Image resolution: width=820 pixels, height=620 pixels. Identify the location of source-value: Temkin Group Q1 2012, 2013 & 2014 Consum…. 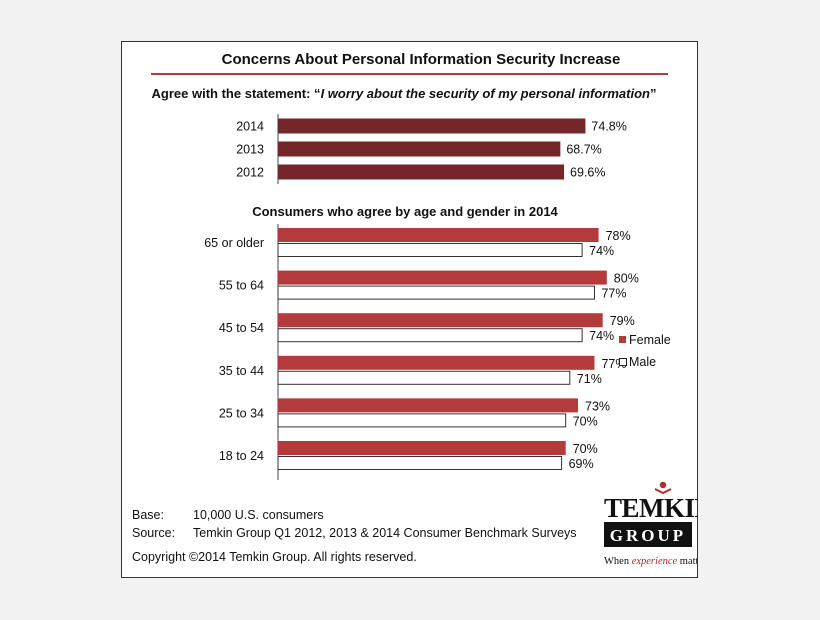
(385, 533).